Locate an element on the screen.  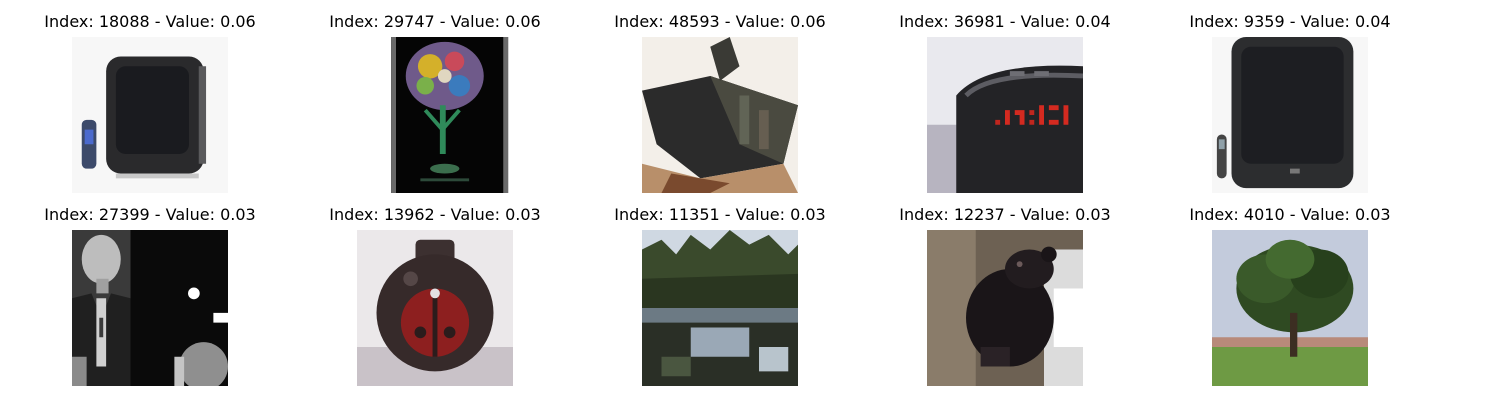
panel-title: Index: 9359 - Value: 0.04 is located at coordinates (1290, 21).